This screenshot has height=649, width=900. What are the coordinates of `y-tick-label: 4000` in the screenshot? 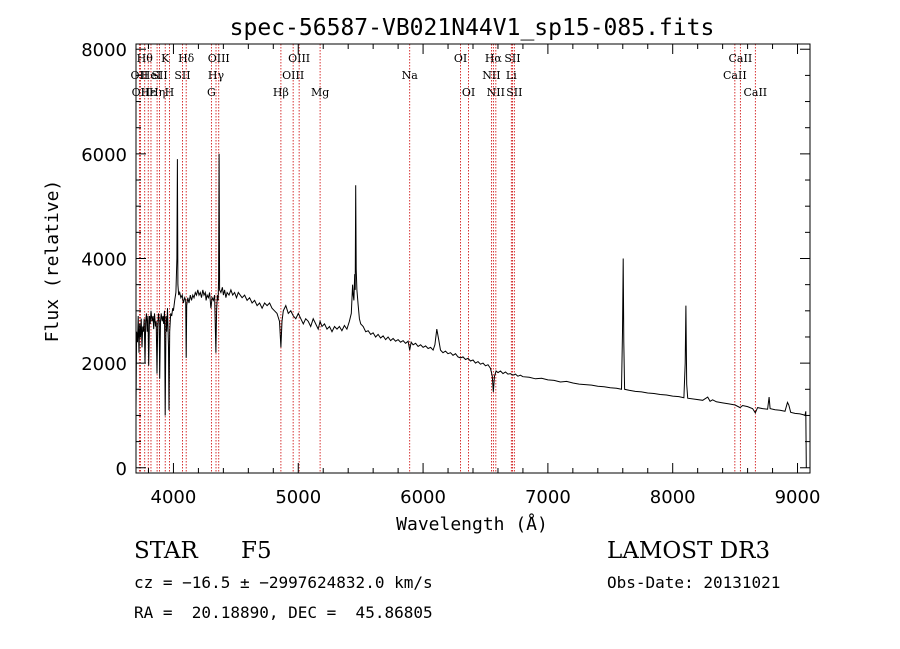 It's located at (104, 260).